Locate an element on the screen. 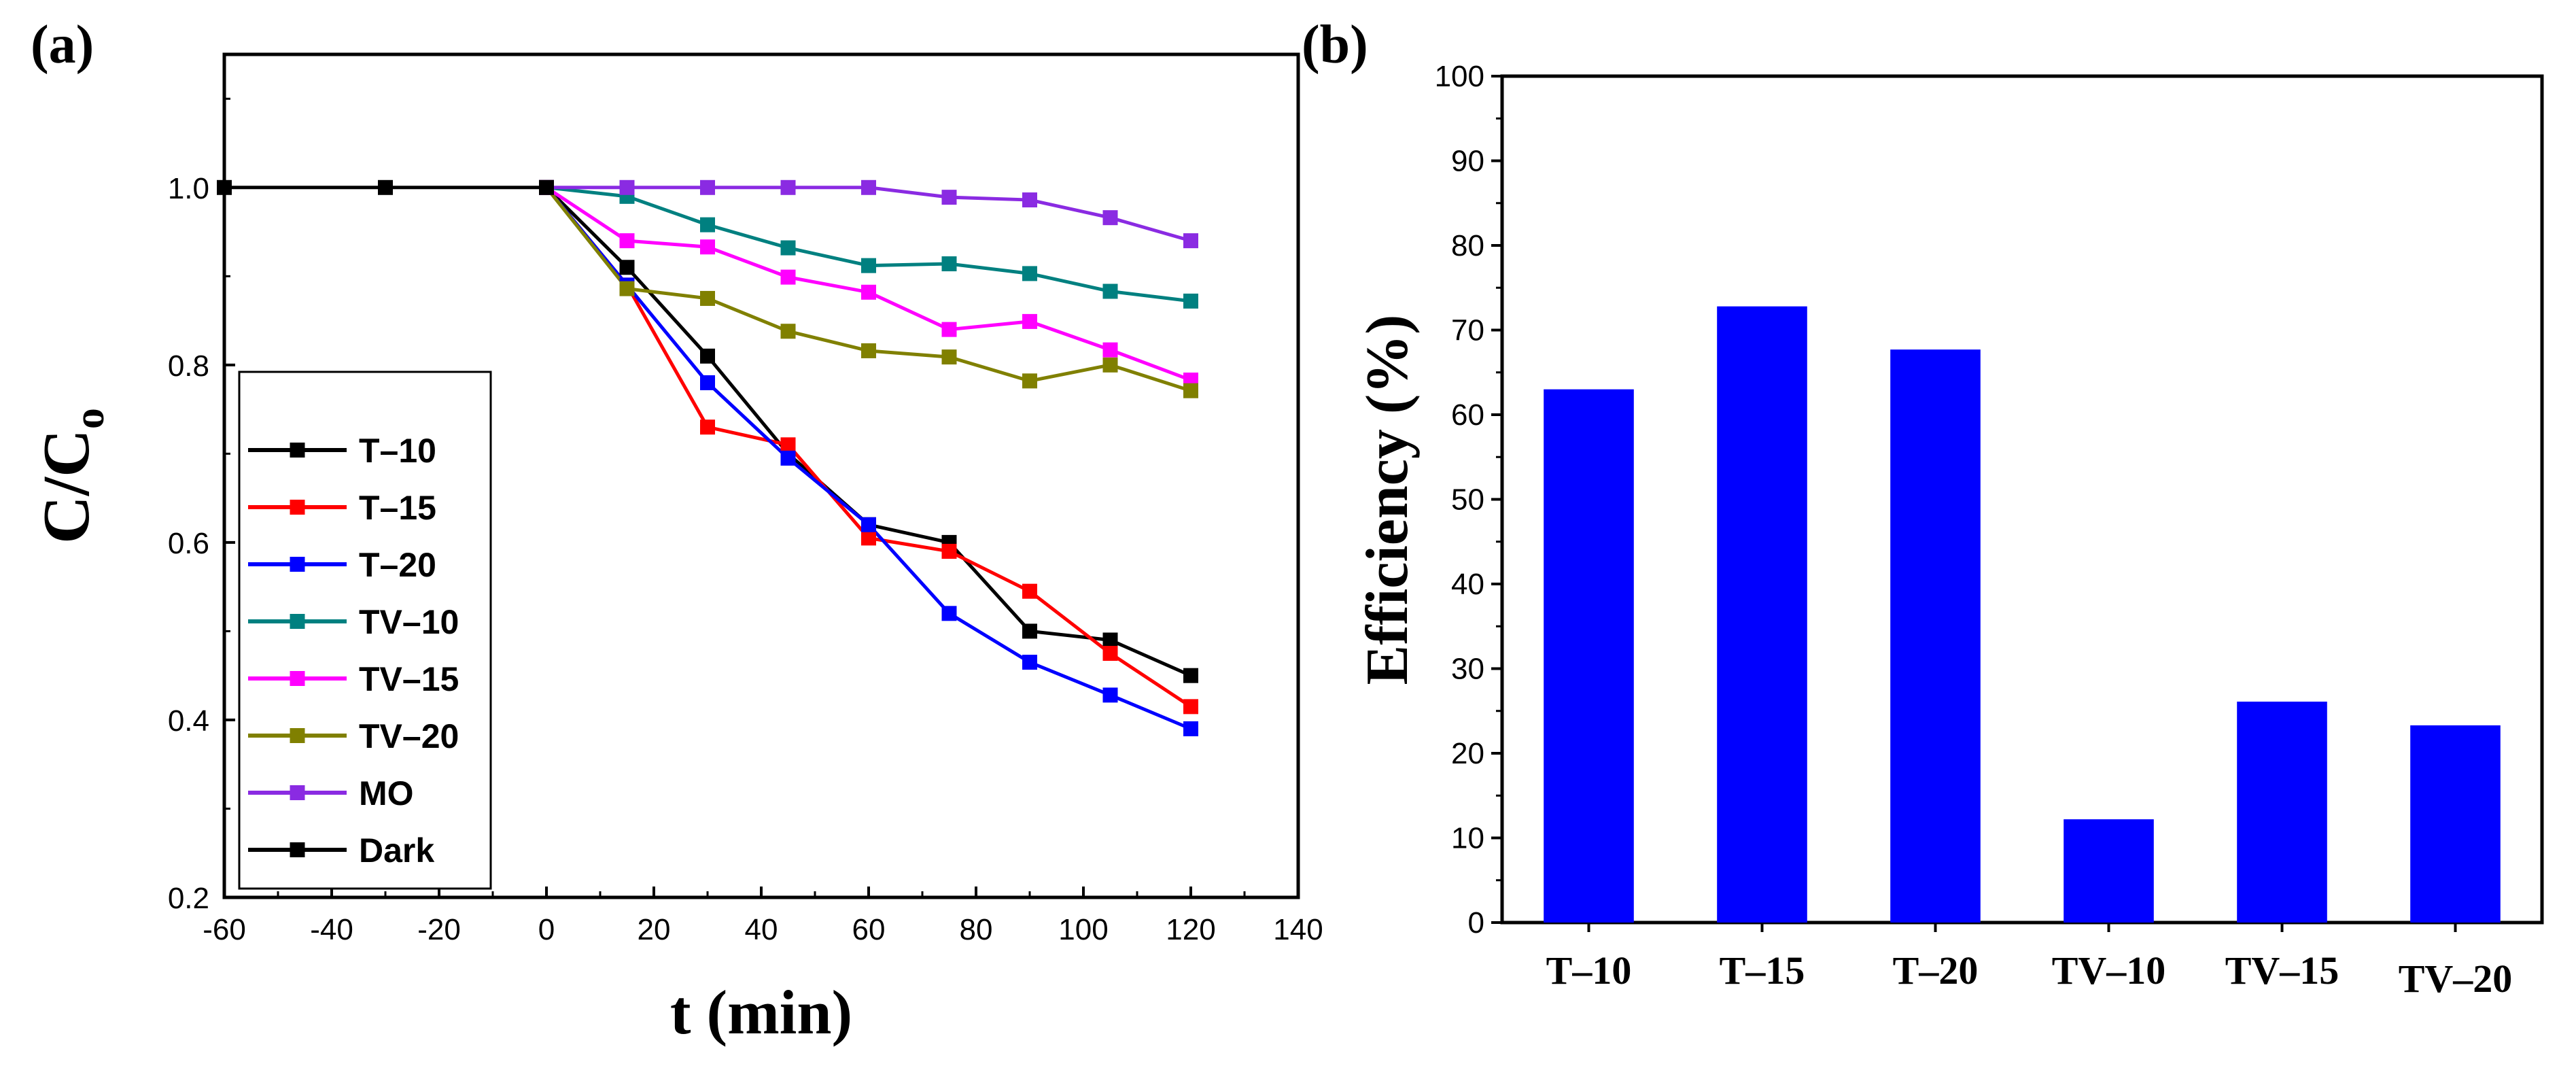 This screenshot has height=1066, width=2576. x-tick-label: -40 is located at coordinates (331, 929).